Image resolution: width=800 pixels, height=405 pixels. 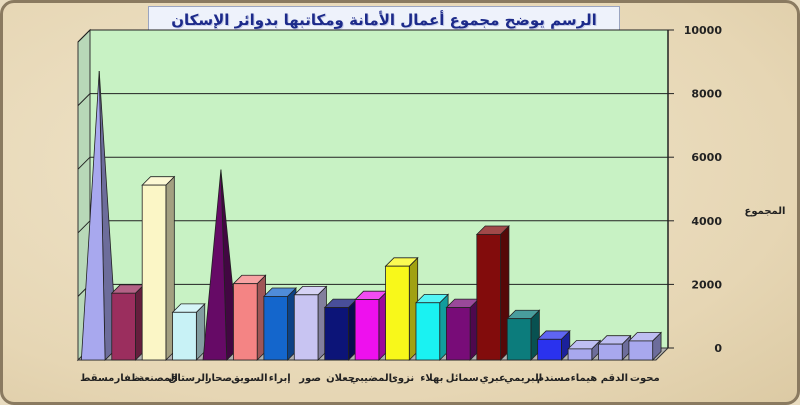 What do you see at coordinates (493, 378) in the screenshot?
I see `x-tick-label: عبري` at bounding box center [493, 378].